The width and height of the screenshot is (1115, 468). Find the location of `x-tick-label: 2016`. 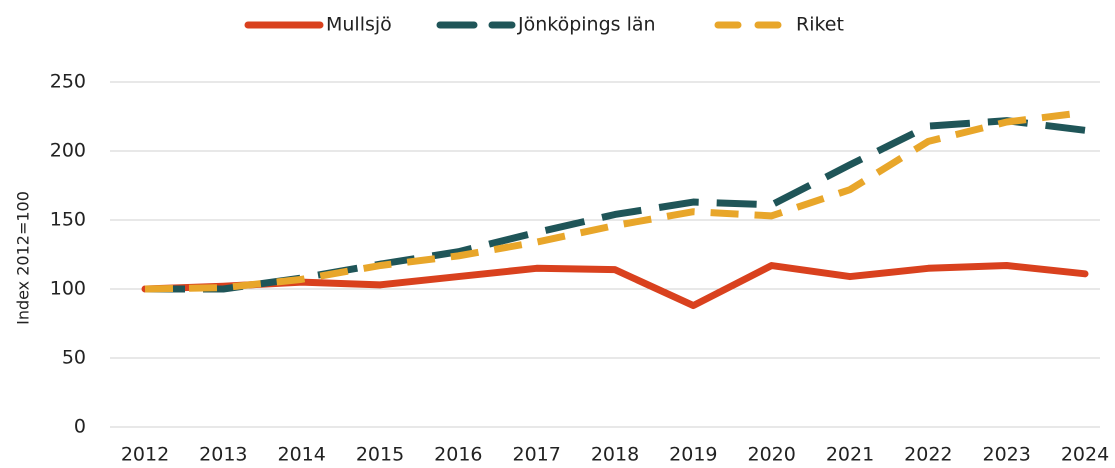

x-tick-label: 2016 is located at coordinates (458, 455).